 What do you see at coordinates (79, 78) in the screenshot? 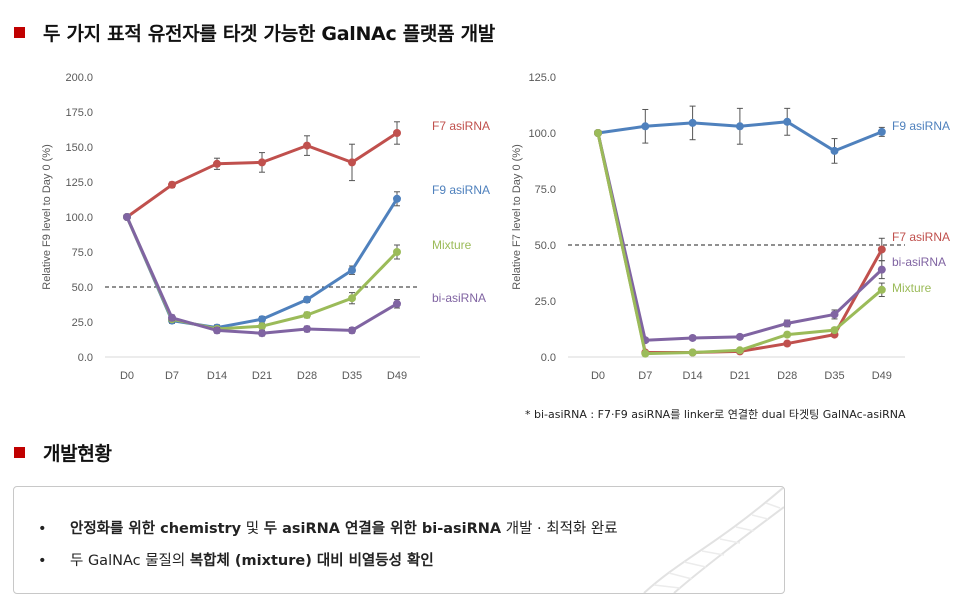
I see `y-tick-label: 200.0` at bounding box center [79, 78].